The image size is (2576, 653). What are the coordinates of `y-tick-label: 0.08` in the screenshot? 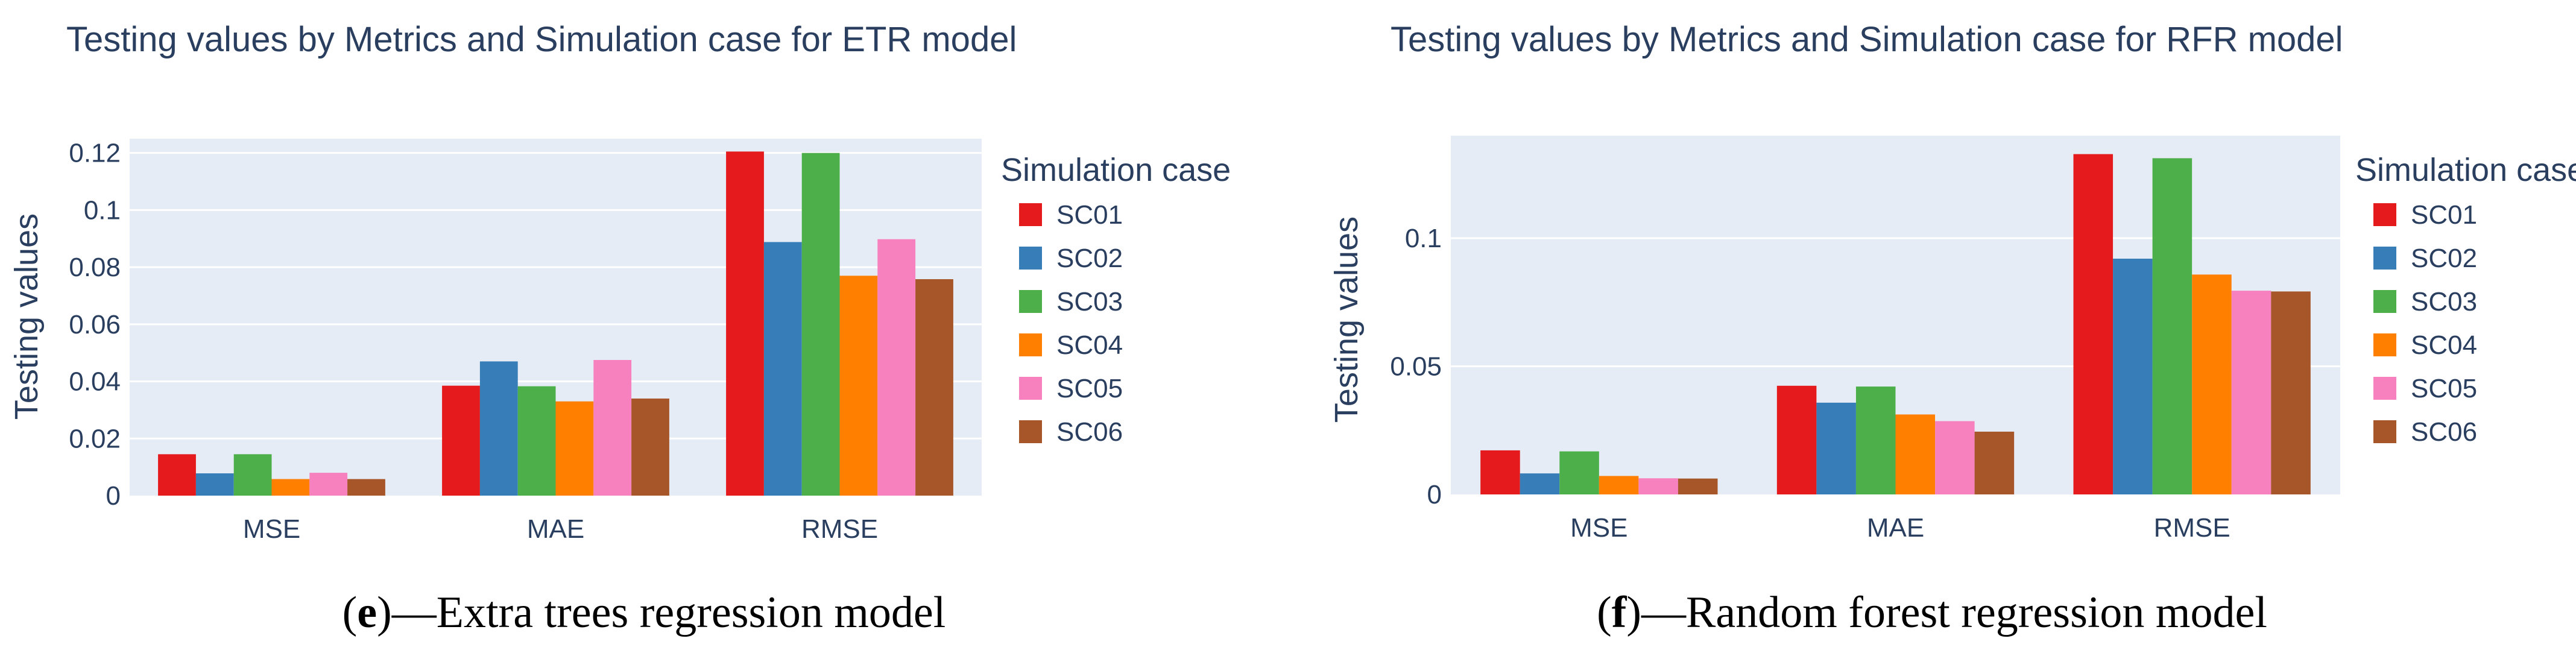 It's located at (95, 267).